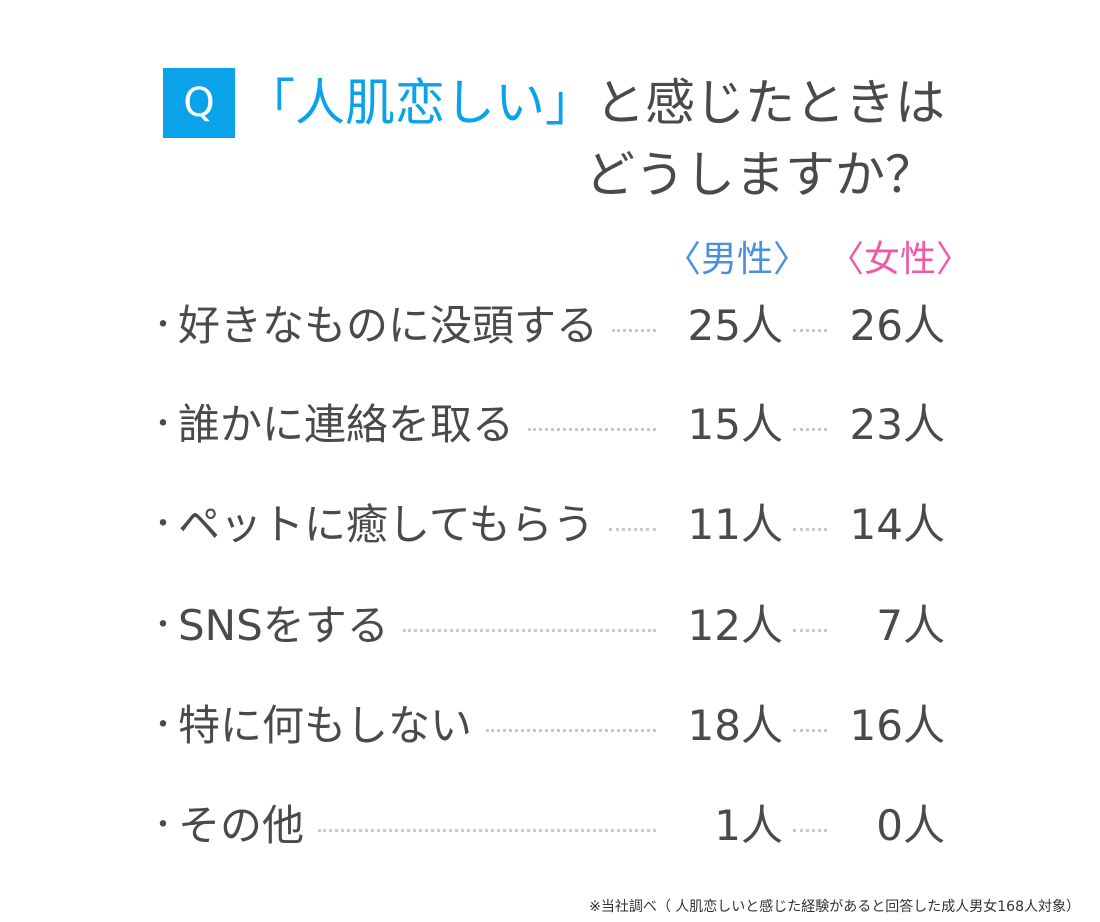 This screenshot has height=922, width=1100. What do you see at coordinates (737, 259) in the screenshot?
I see `header-male: 〈男性〉` at bounding box center [737, 259].